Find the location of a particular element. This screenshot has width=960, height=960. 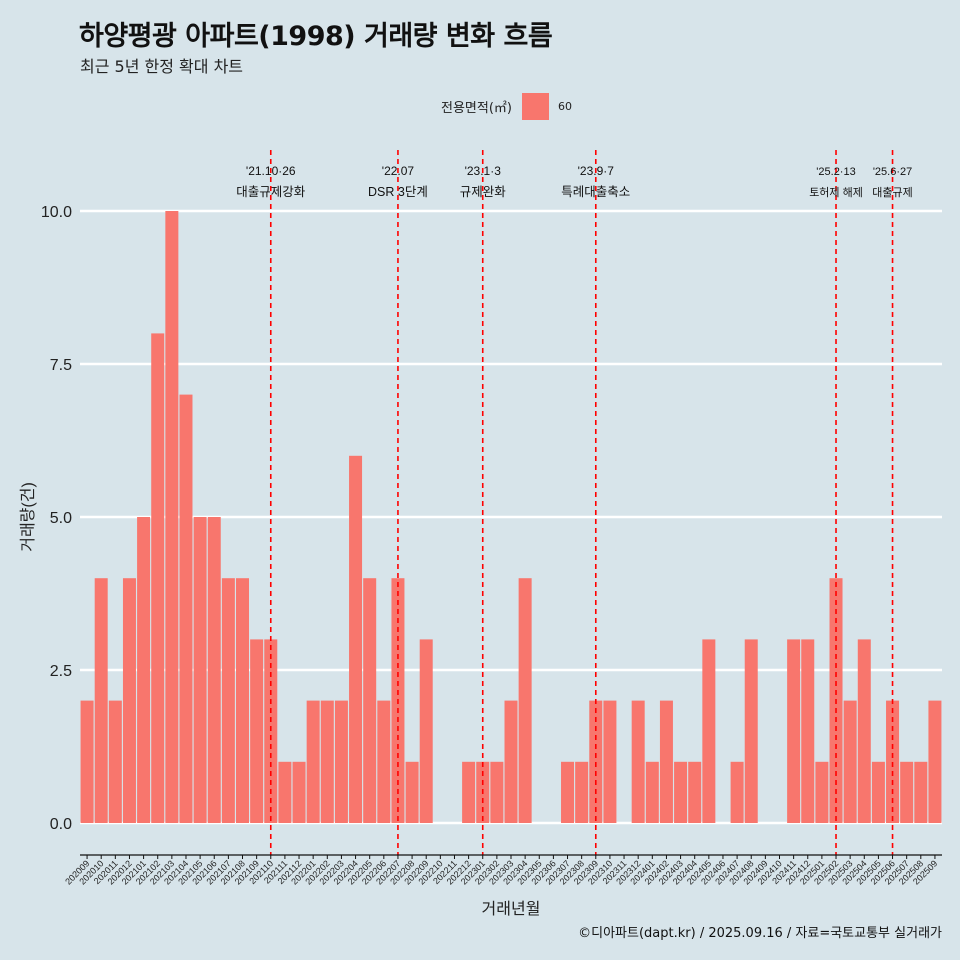

event-label: 대출규제강화 is located at coordinates (271, 192).